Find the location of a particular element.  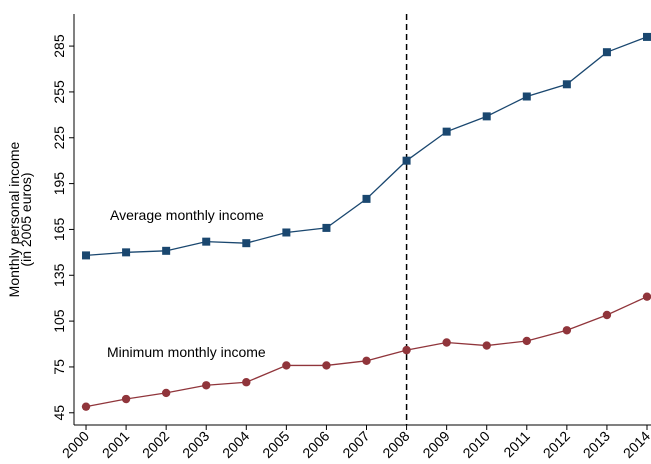

x-tick-label: 2014 is located at coordinates (635, 444).